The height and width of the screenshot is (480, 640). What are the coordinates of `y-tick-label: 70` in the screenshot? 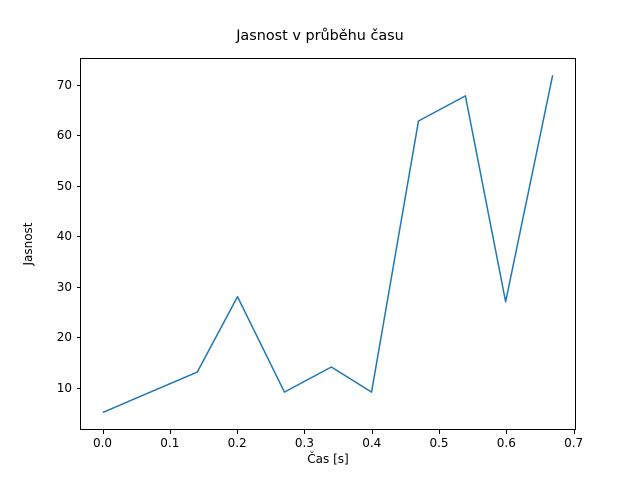 It's located at (64, 85).